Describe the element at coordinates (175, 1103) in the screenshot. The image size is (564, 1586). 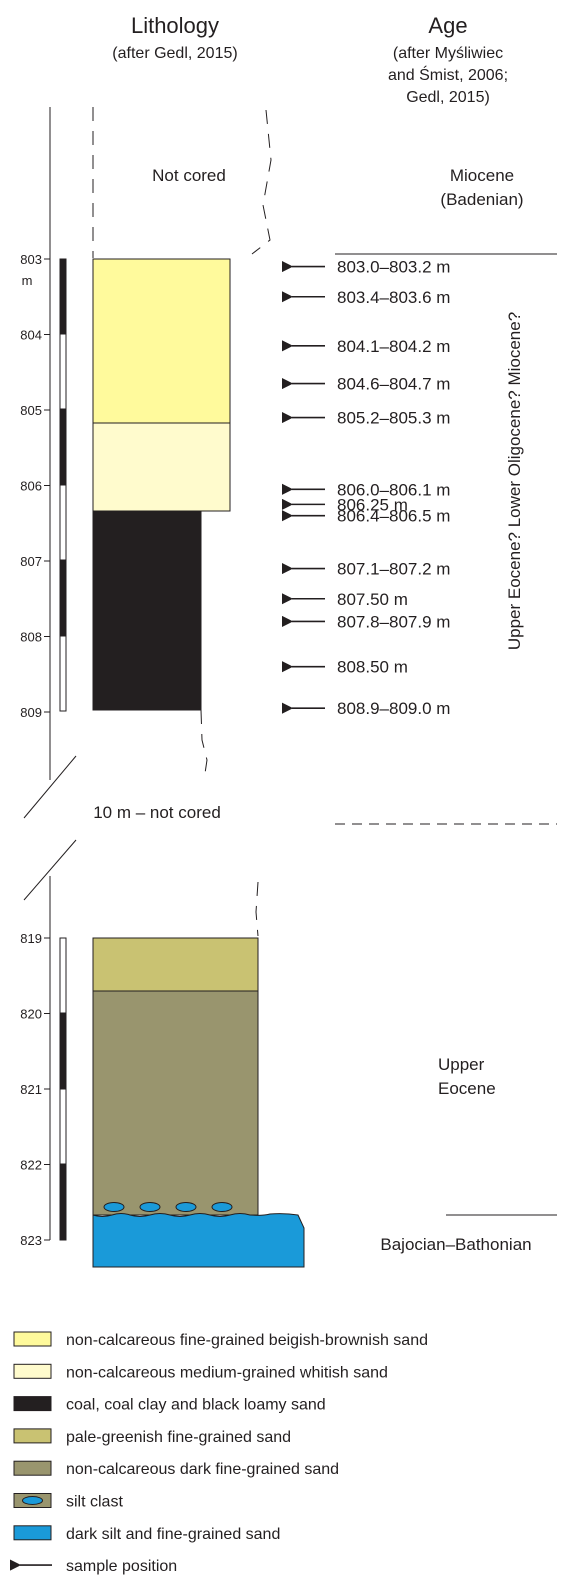
I see `layer-dark-fine-grained-sand` at that location.